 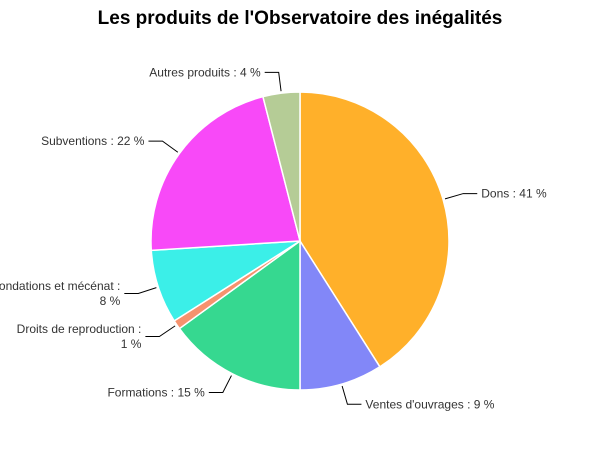 I want to click on slice-label-autres-produits: Autres produits : 4 %, so click(x=205, y=72).